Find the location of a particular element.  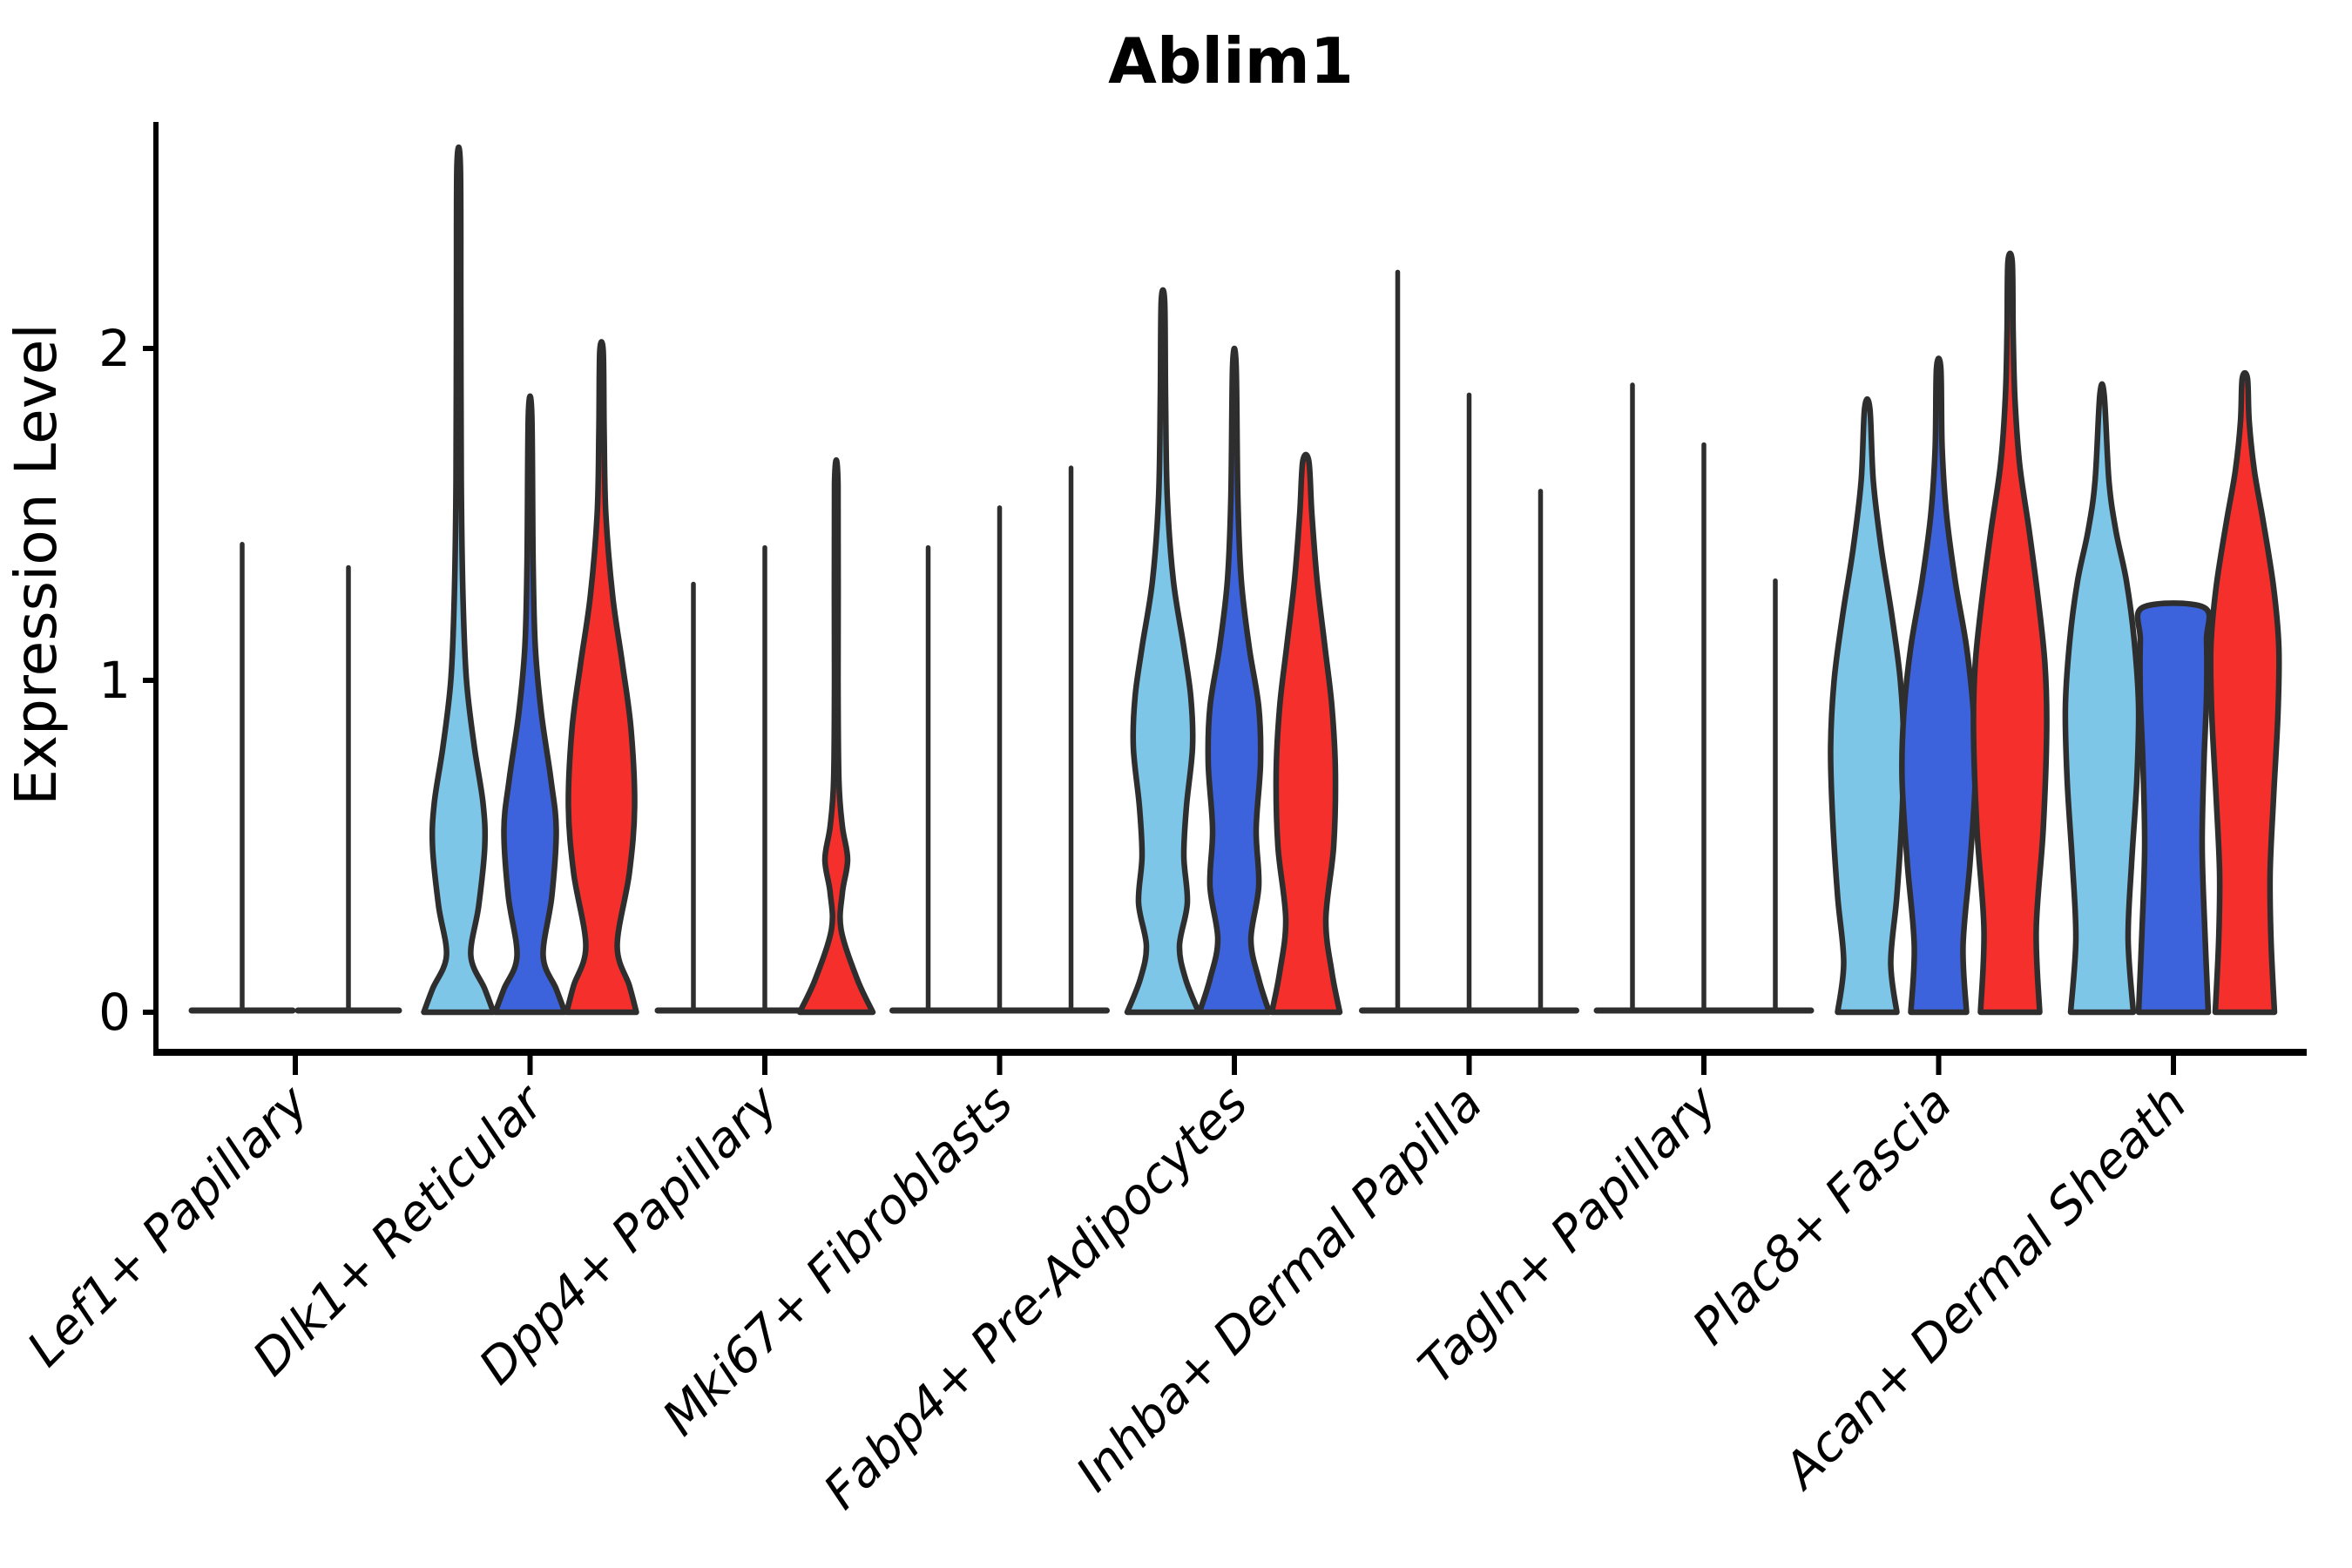

chart-title: Ablim1 is located at coordinates (1231, 61).